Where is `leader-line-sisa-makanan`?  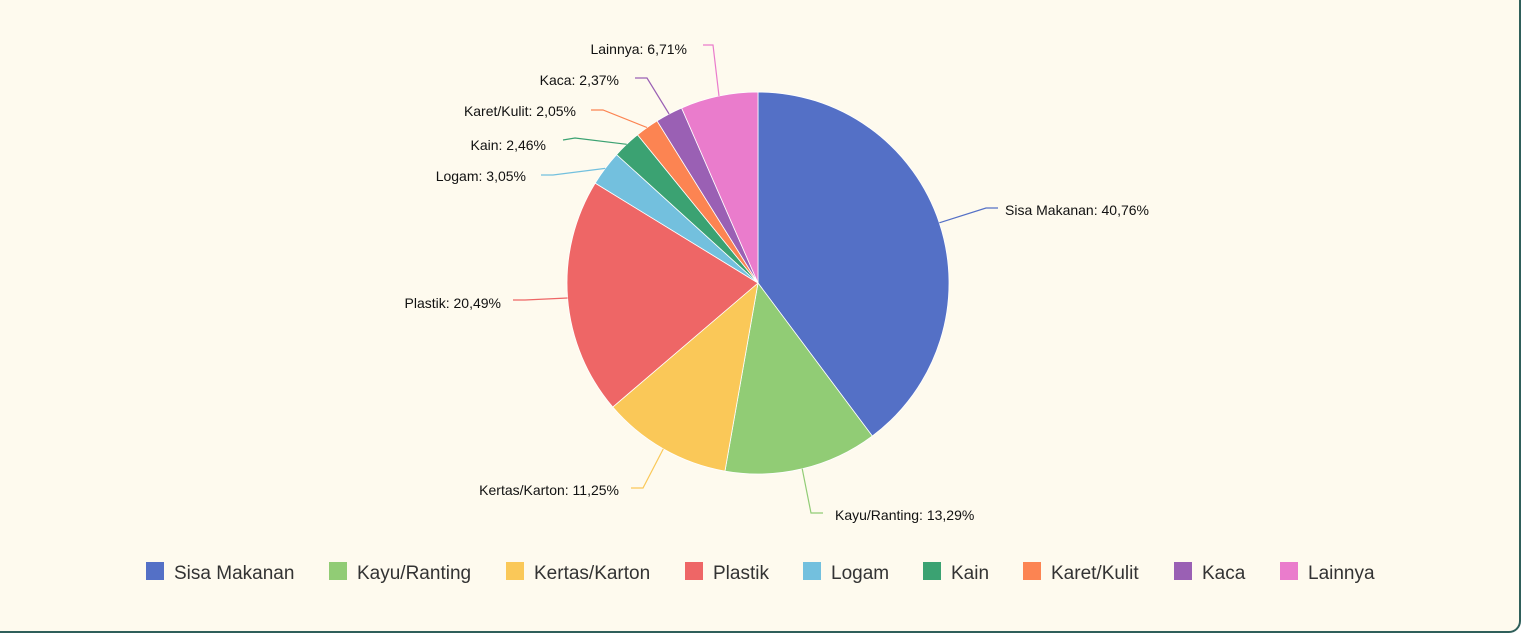
leader-line-sisa-makanan is located at coordinates (968, 215).